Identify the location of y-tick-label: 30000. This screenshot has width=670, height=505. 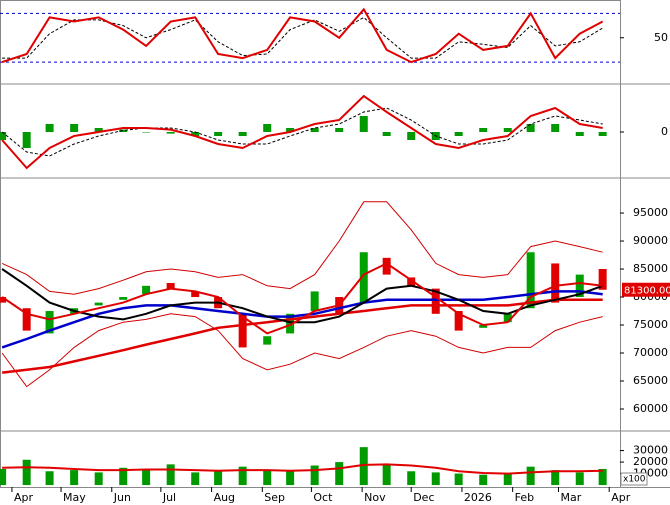
(650, 450).